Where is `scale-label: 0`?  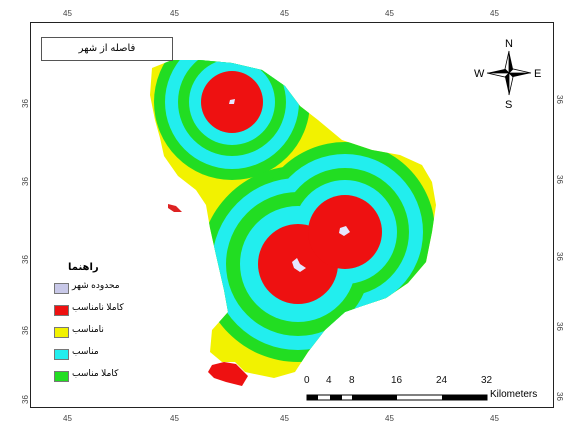 scale-label: 0 is located at coordinates (307, 380).